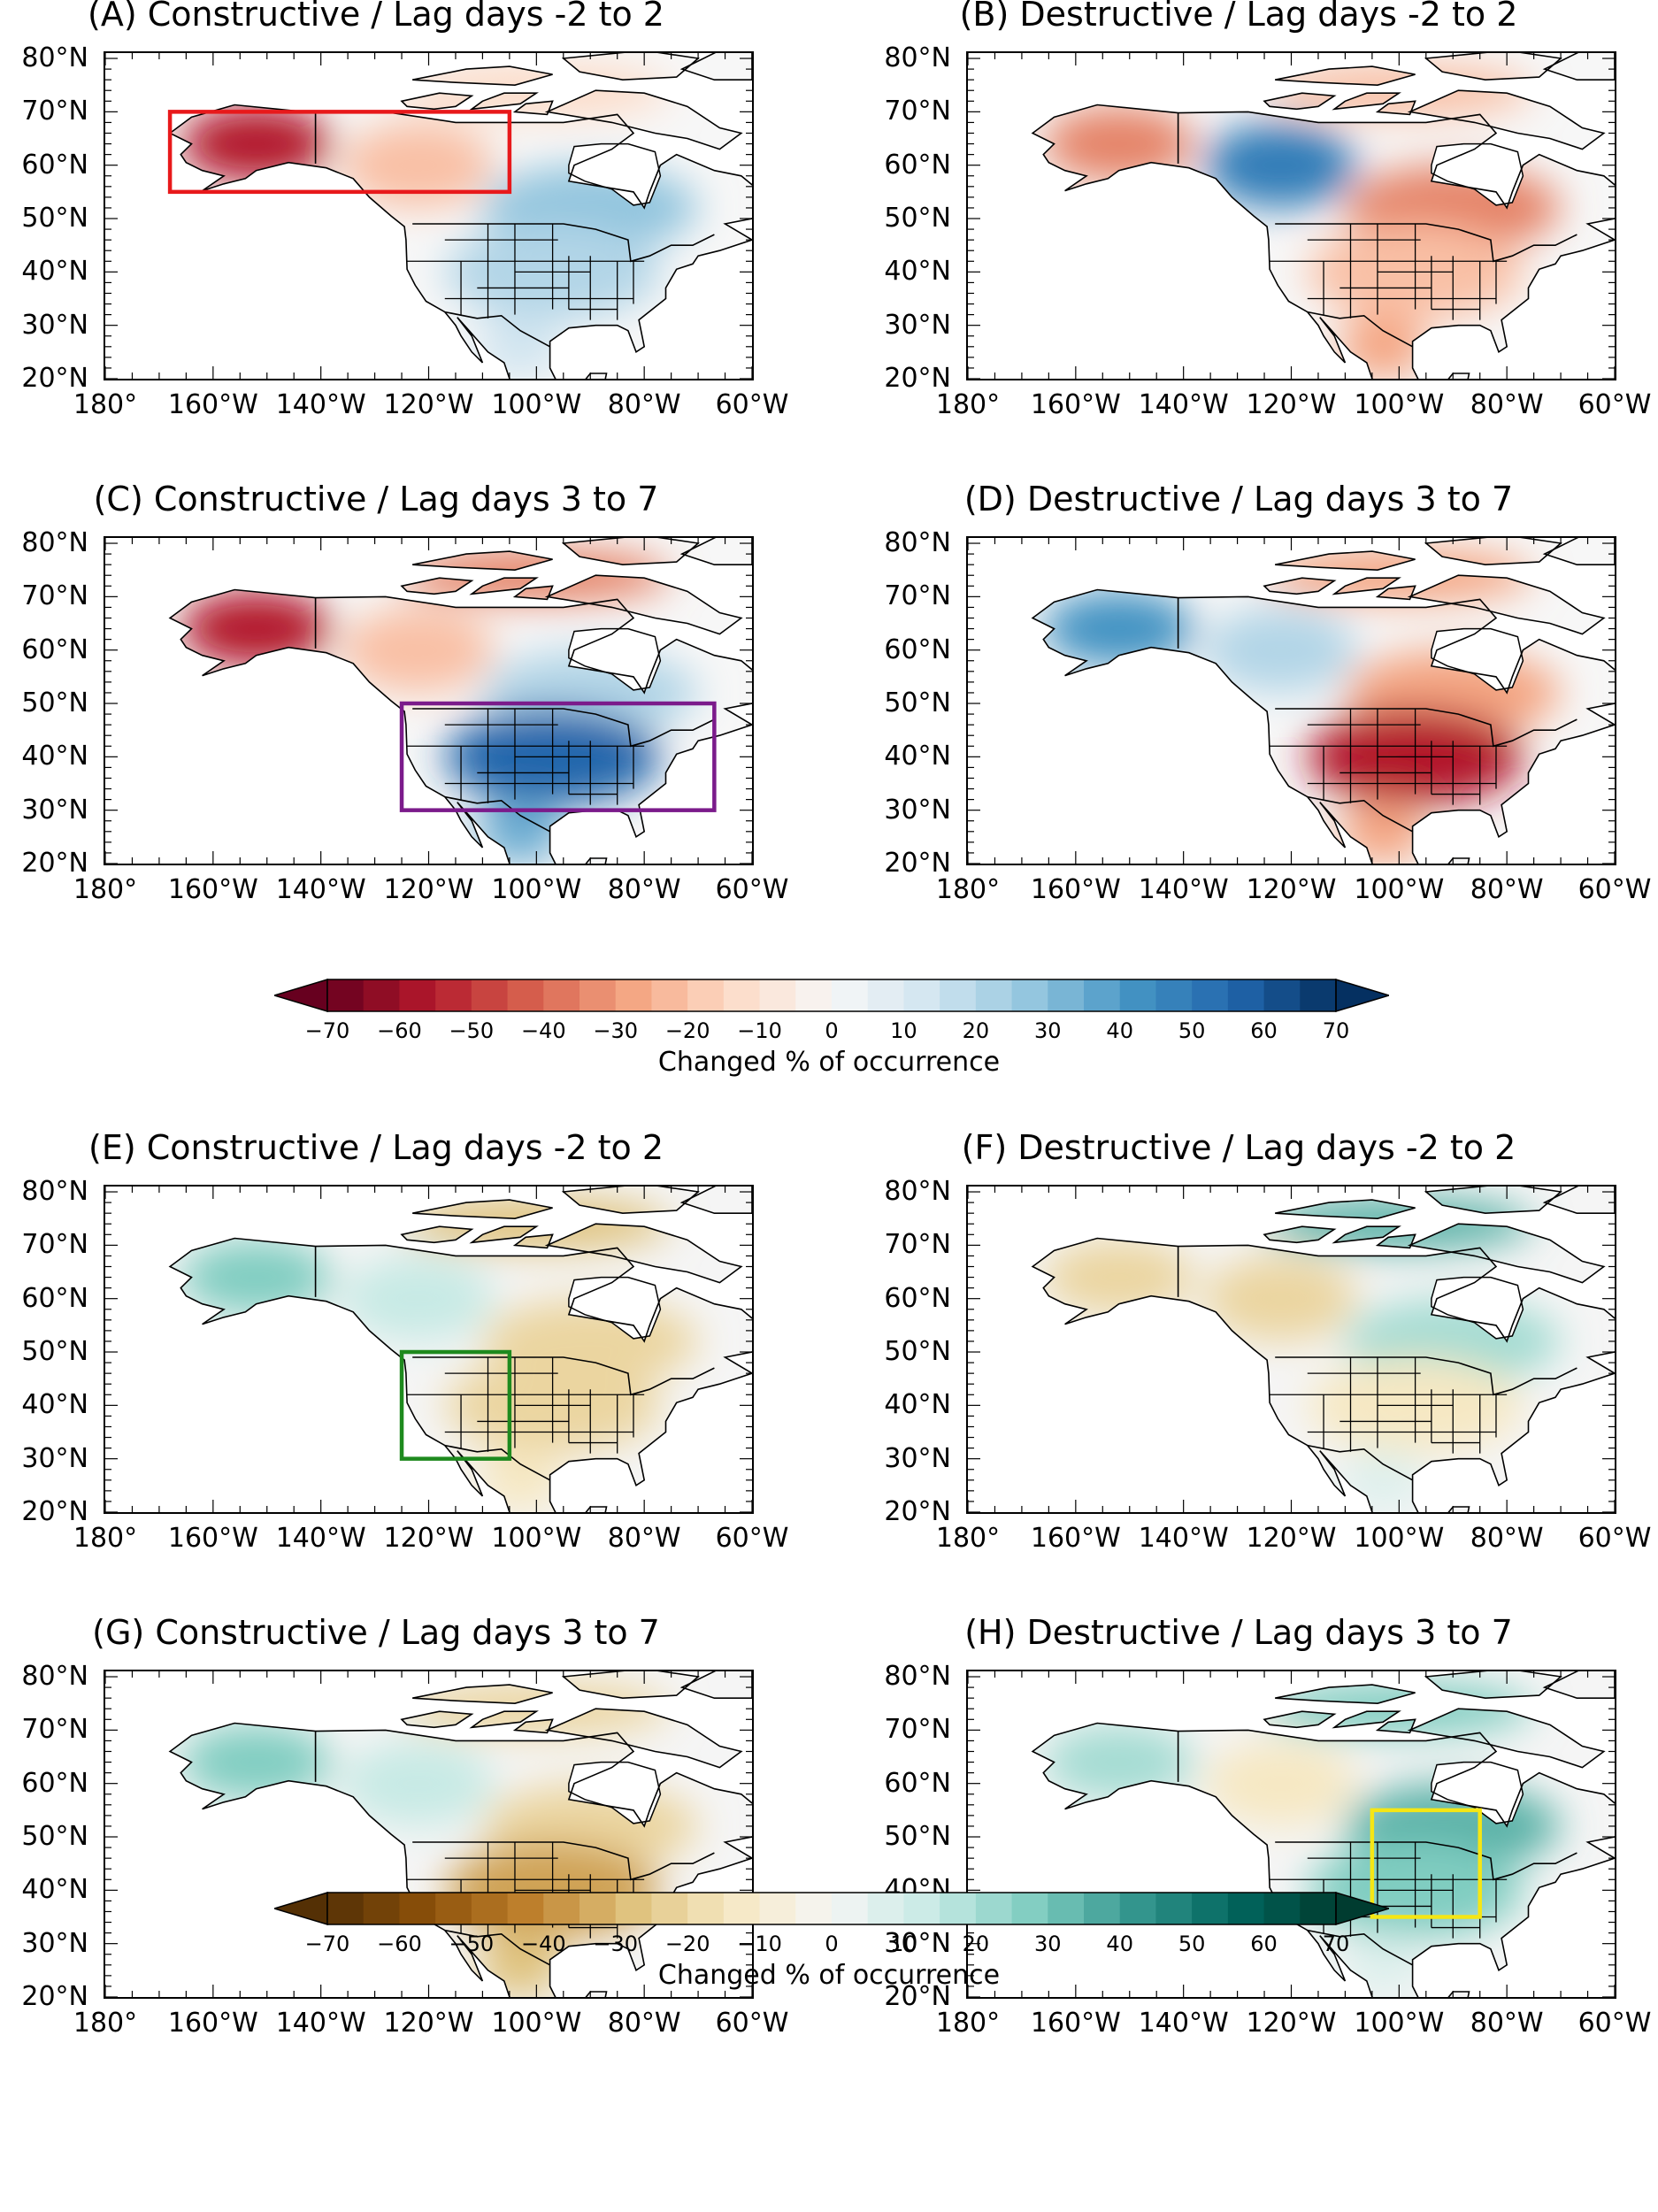  What do you see at coordinates (687, 1944) in the screenshot?
I see `colorbar-tick-label: −20` at bounding box center [687, 1944].